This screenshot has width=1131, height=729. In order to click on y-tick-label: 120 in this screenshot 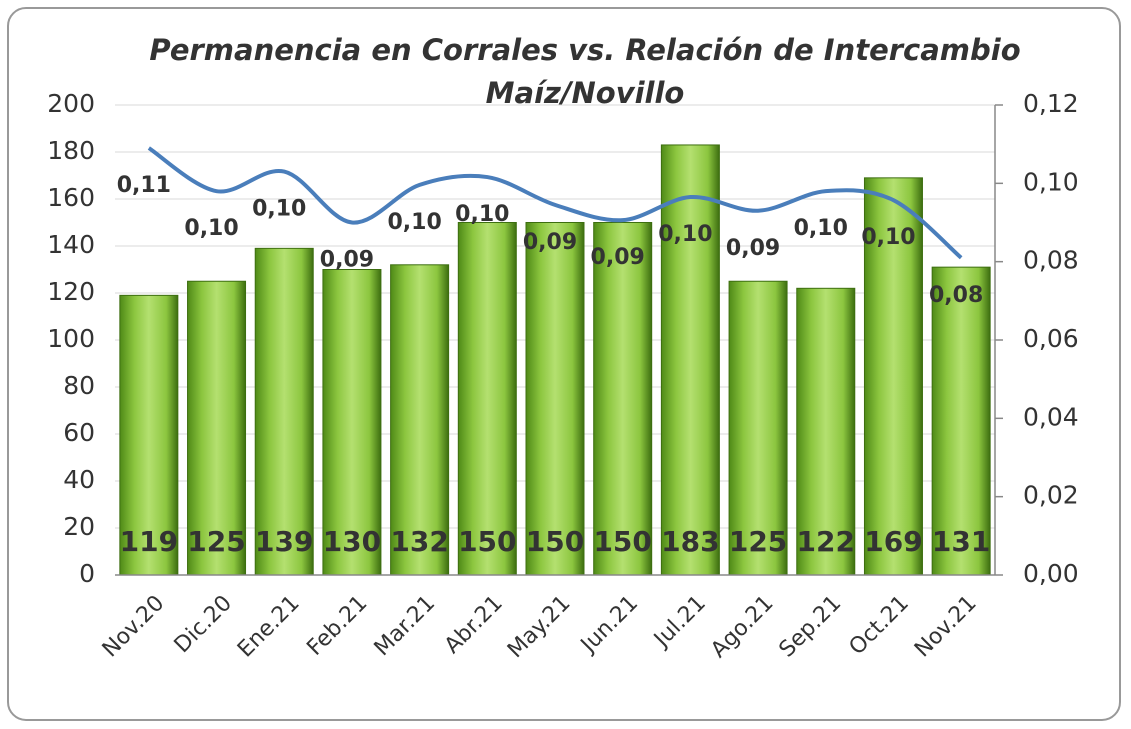, I will do `click(71, 291)`.